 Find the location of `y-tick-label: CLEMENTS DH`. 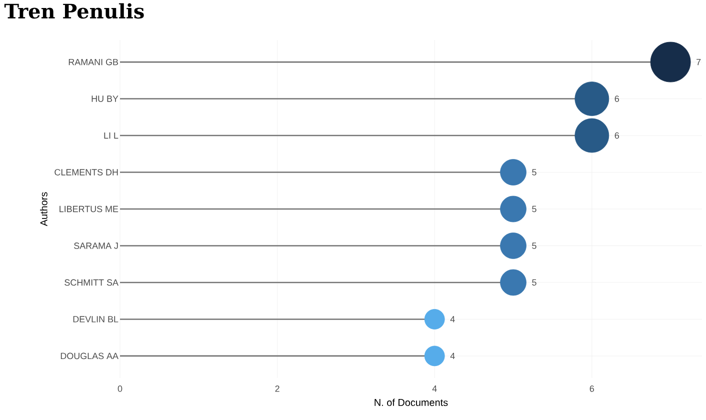

y-tick-label: CLEMENTS DH is located at coordinates (86, 172).